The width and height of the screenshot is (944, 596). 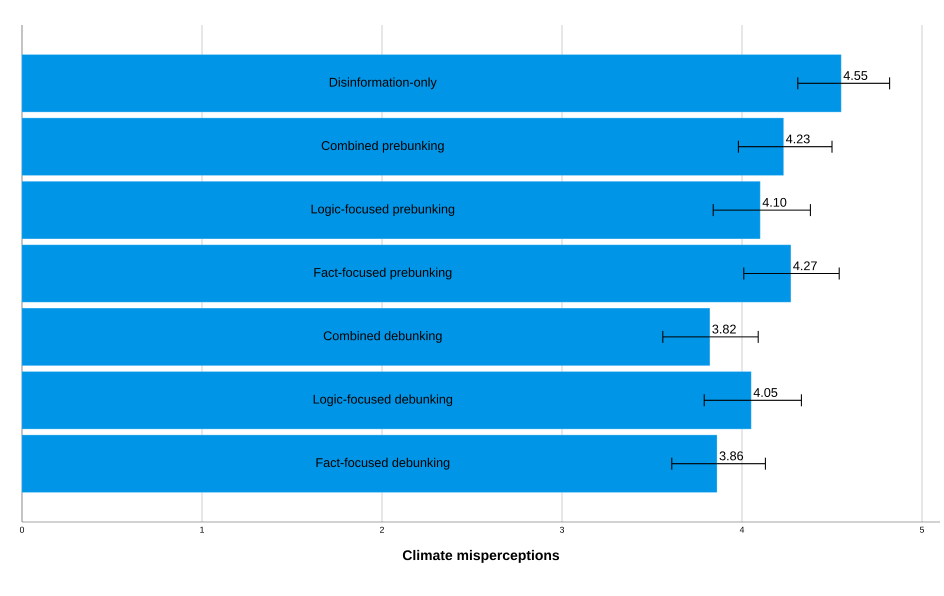 I want to click on data-label: 4.27, so click(x=805, y=265).